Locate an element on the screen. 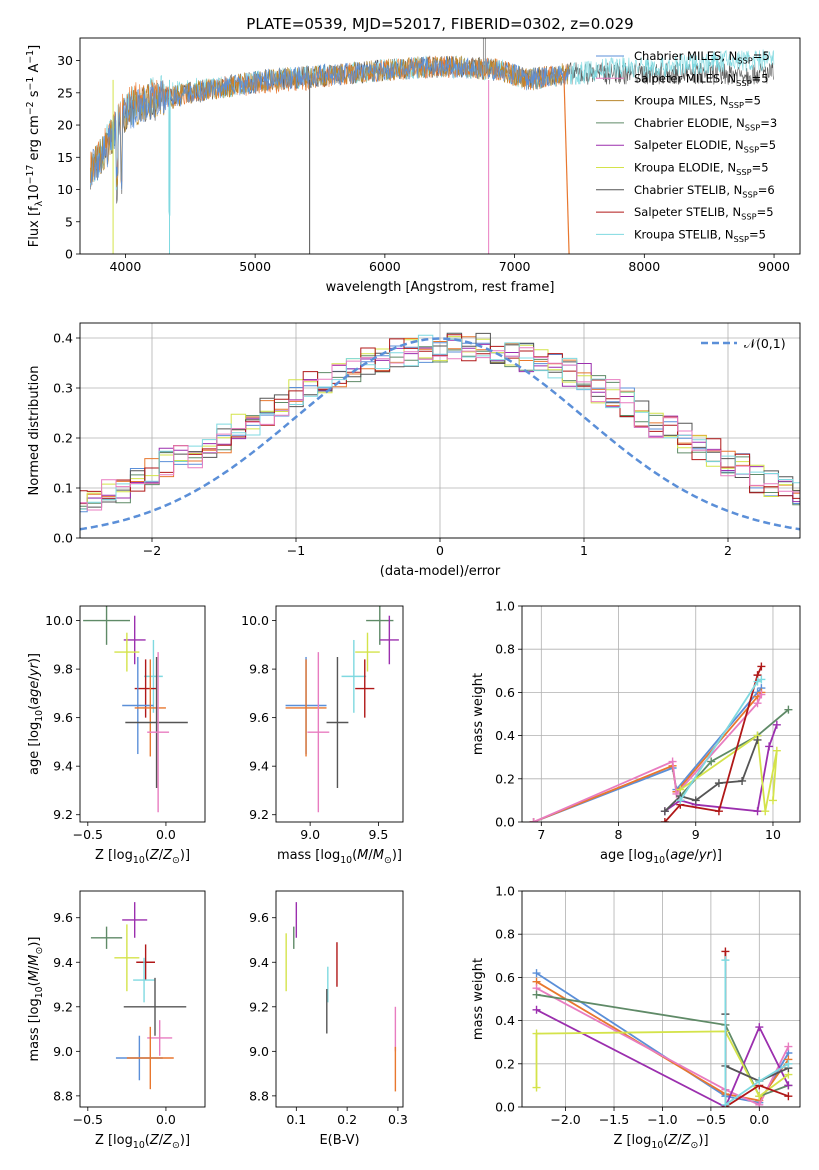 Image resolution: width=819 pixels, height=1170 pixels. y-tick-label: 0.6 is located at coordinates (505, 692).